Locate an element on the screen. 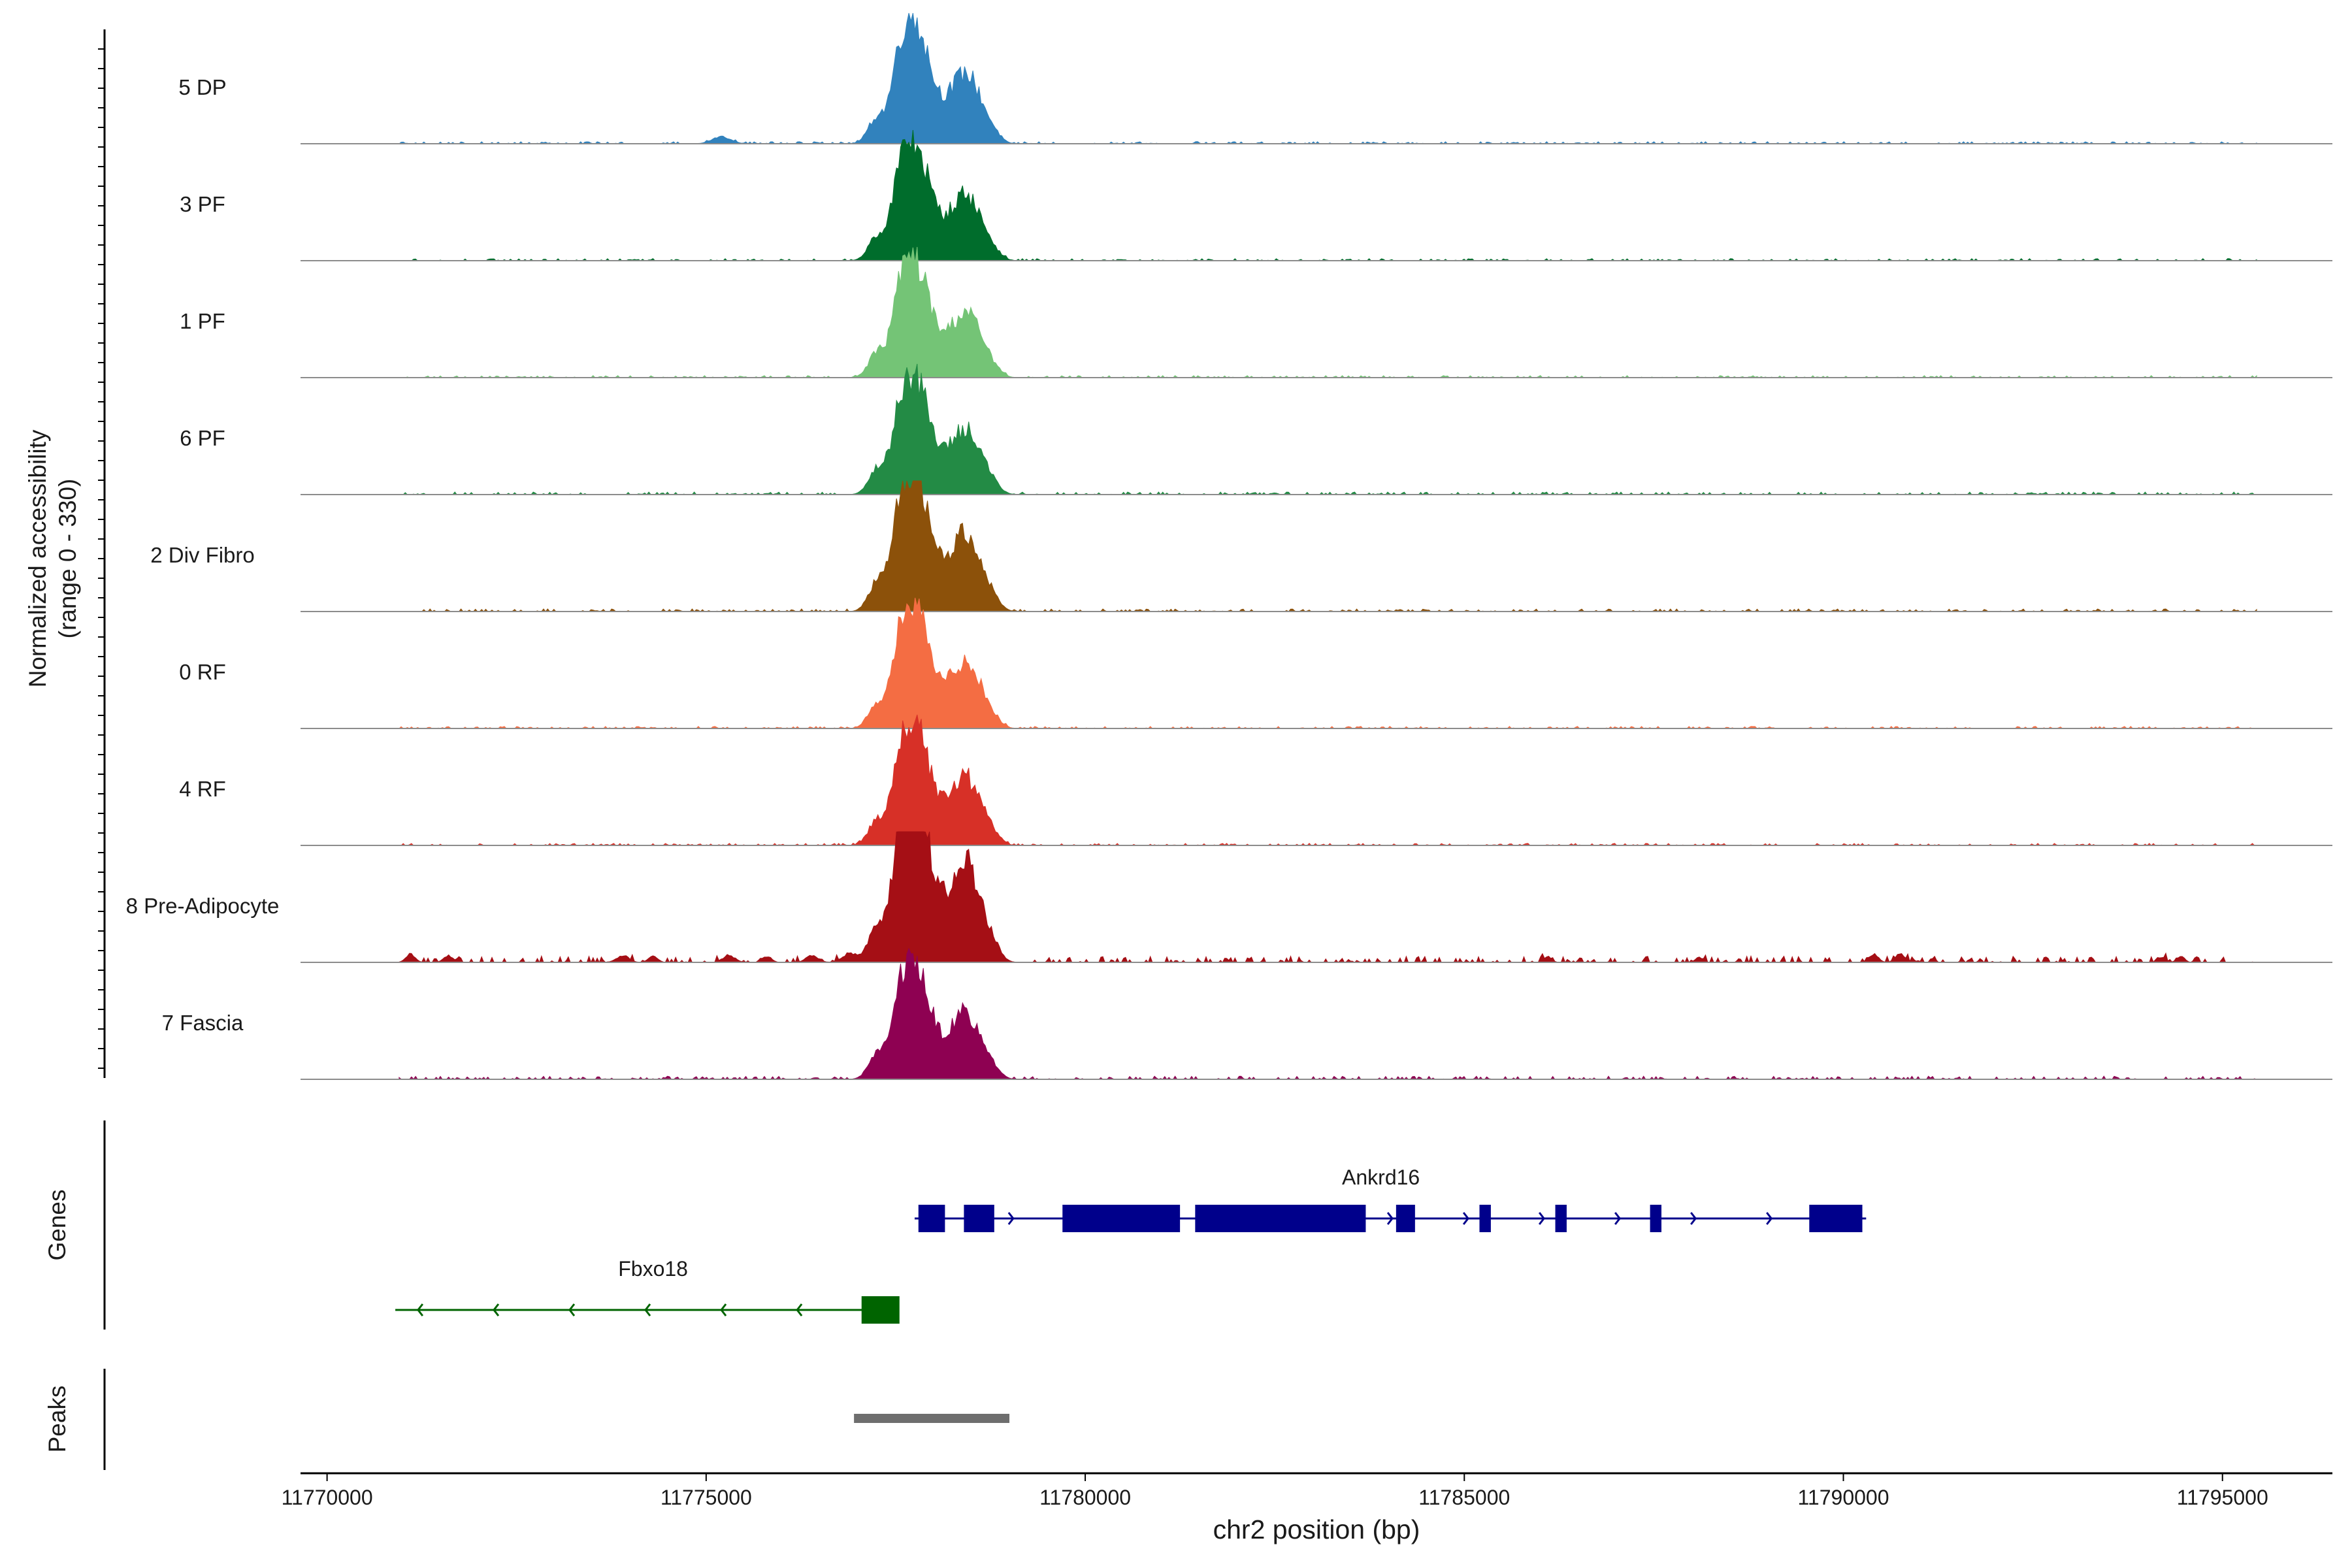  track-label: 5 DP is located at coordinates (202, 87).